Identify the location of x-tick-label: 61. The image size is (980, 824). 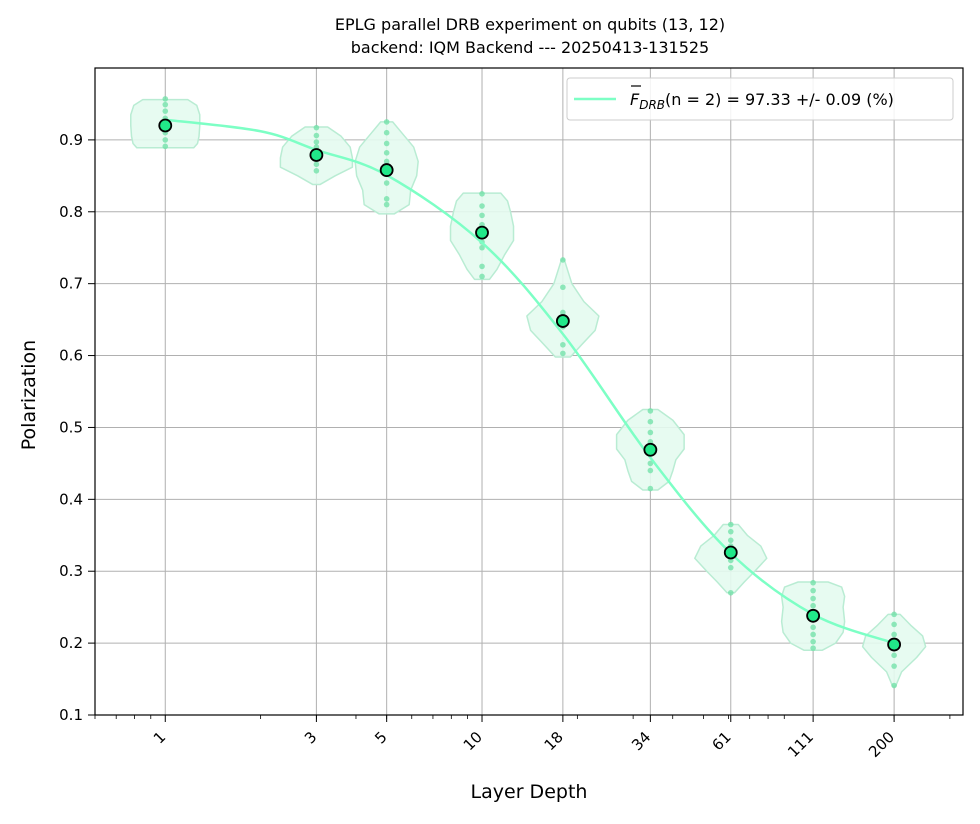
(722, 741).